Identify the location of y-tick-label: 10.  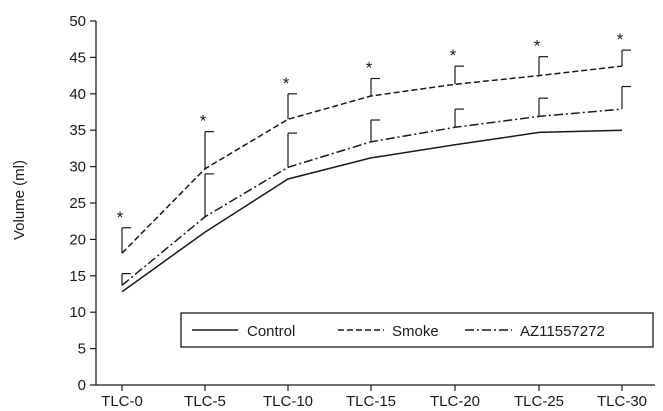
(77, 312).